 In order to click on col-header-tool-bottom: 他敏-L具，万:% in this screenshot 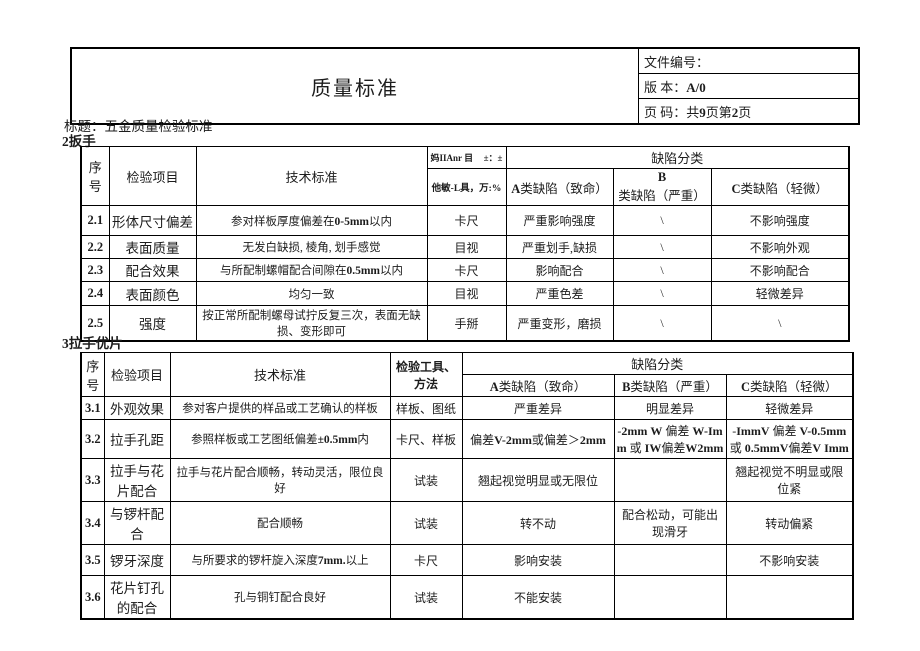, I will do `click(466, 187)`.